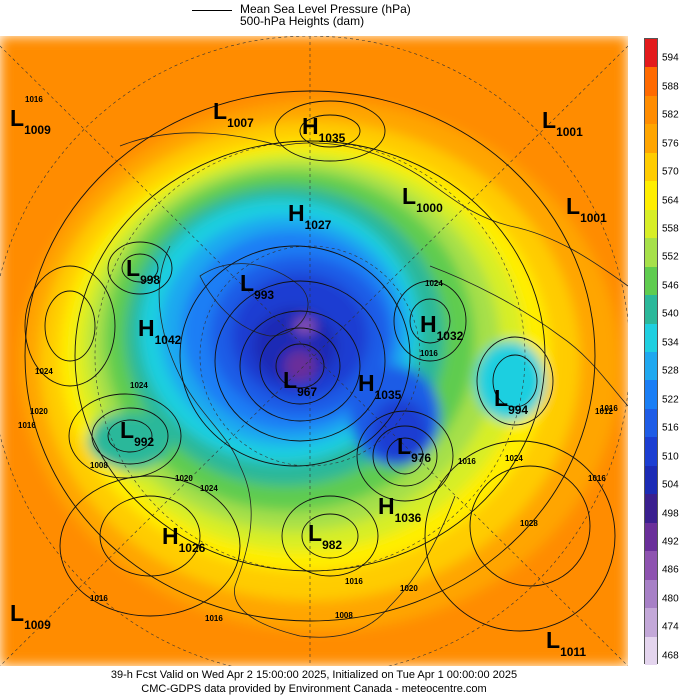 The width and height of the screenshot is (680, 700). I want to click on colorbar-label: 576, so click(670, 144).